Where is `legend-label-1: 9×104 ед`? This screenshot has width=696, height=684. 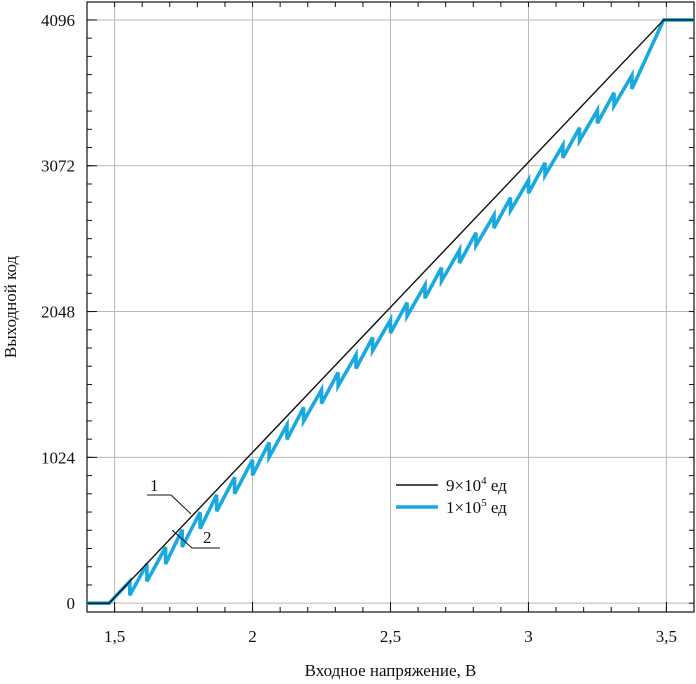 legend-label-1: 9×104 ед is located at coordinates (476, 485).